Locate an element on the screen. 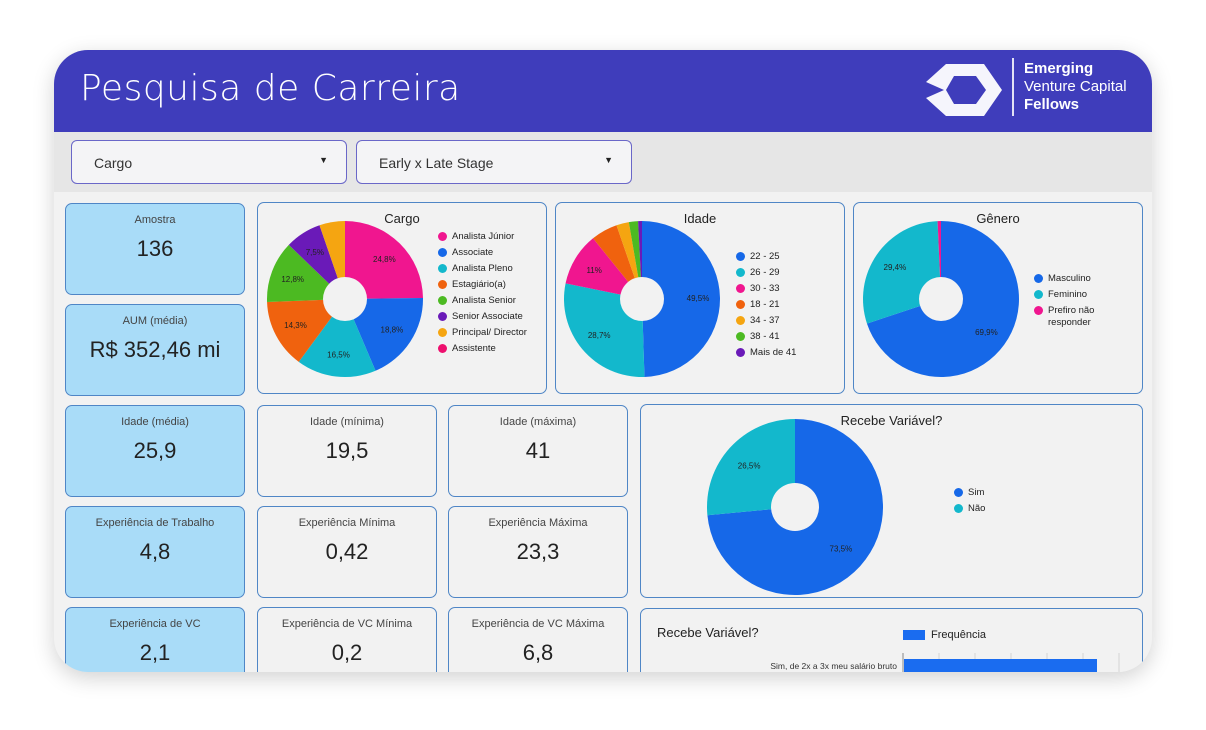  pie-slice-analista-senior is located at coordinates (306, 273).